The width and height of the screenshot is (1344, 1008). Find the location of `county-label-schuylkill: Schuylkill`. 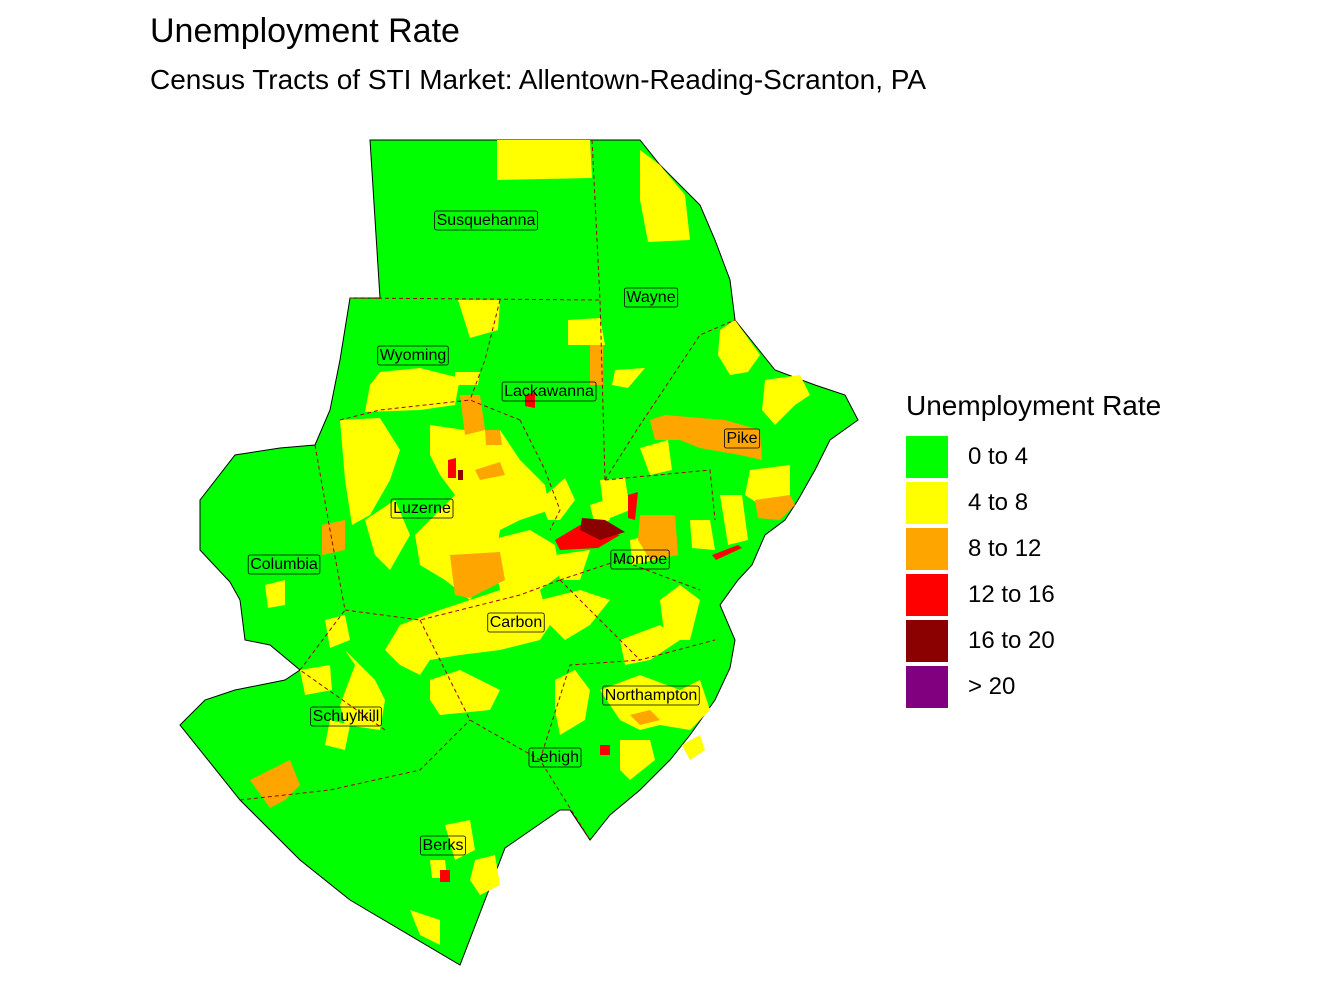

county-label-schuylkill: Schuylkill is located at coordinates (346, 716).